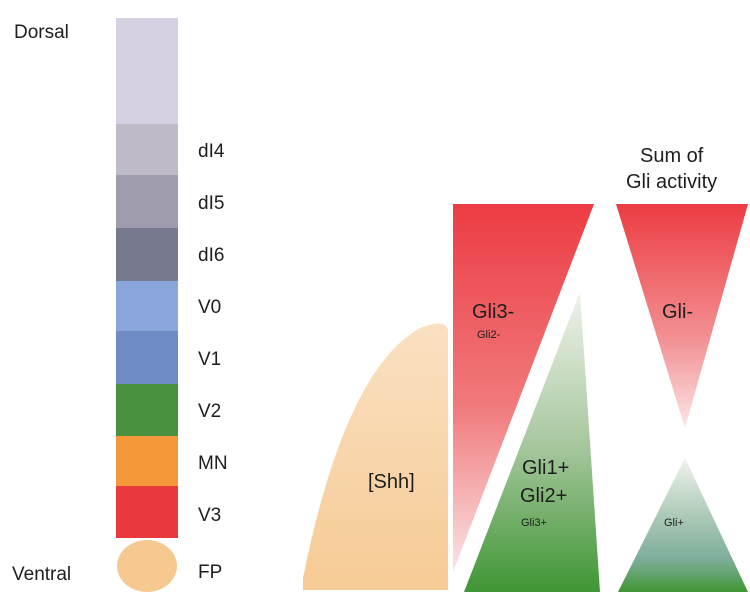 The image size is (750, 593). I want to click on gli2-repressor-label: Gli2-, so click(489, 335).